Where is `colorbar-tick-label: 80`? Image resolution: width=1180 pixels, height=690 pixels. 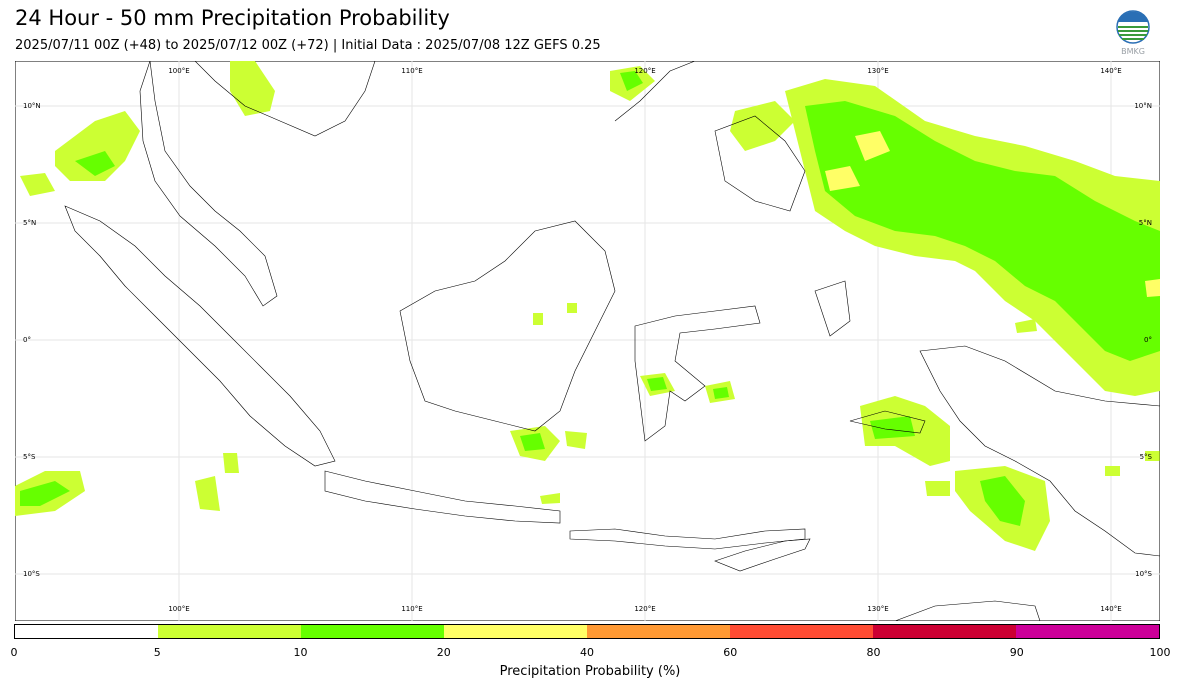
colorbar-tick-label: 80 is located at coordinates (873, 652).